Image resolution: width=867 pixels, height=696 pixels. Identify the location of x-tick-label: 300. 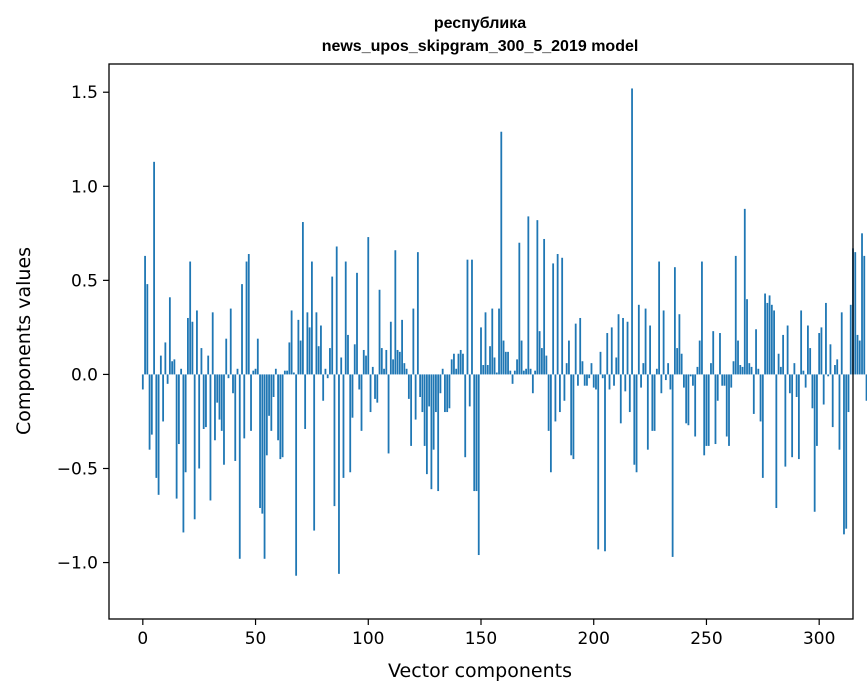
(819, 639).